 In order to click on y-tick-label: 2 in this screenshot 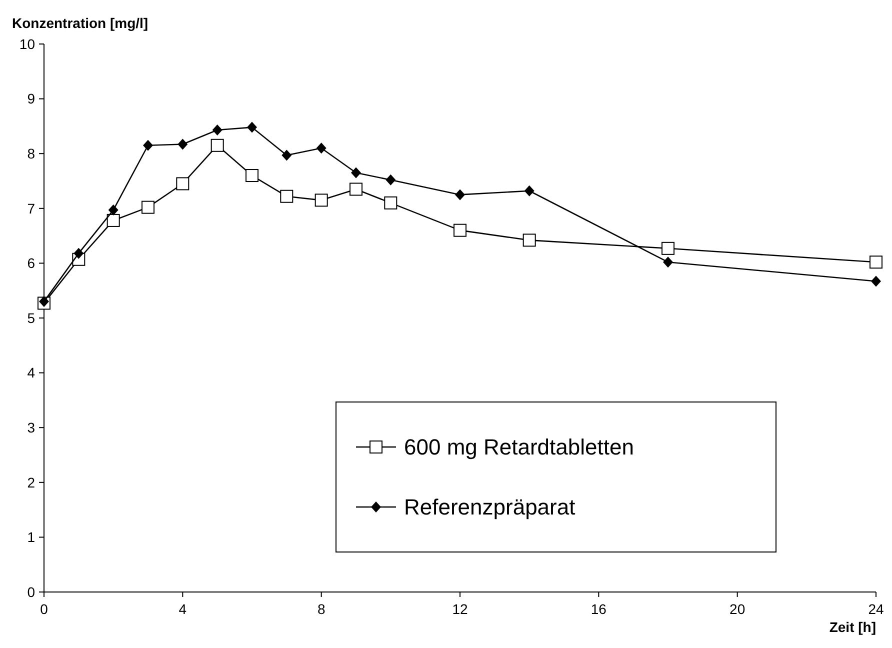, I will do `click(31, 482)`.